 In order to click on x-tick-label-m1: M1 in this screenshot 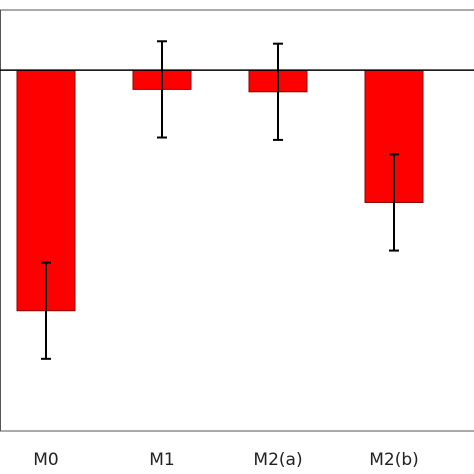, I will do `click(161, 460)`.